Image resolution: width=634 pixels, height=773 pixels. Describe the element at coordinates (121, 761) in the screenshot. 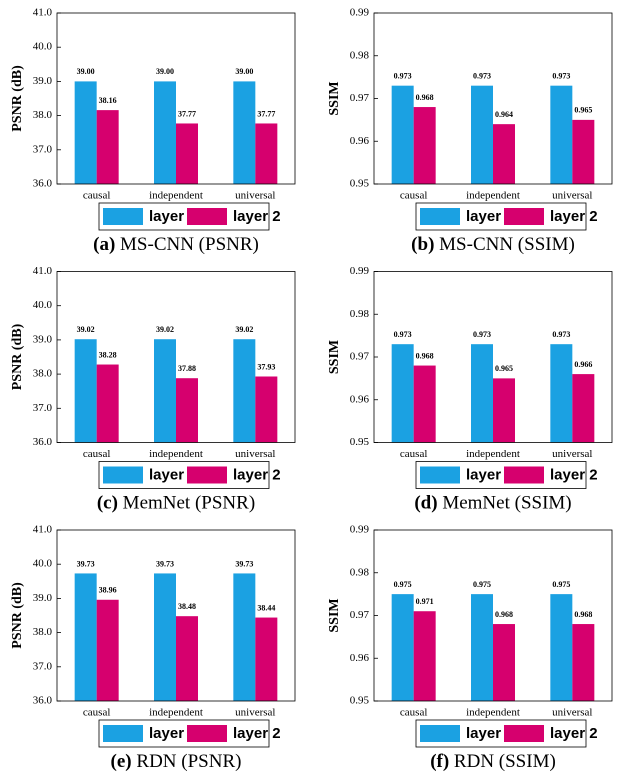

I see `caption-label: (e)` at that location.